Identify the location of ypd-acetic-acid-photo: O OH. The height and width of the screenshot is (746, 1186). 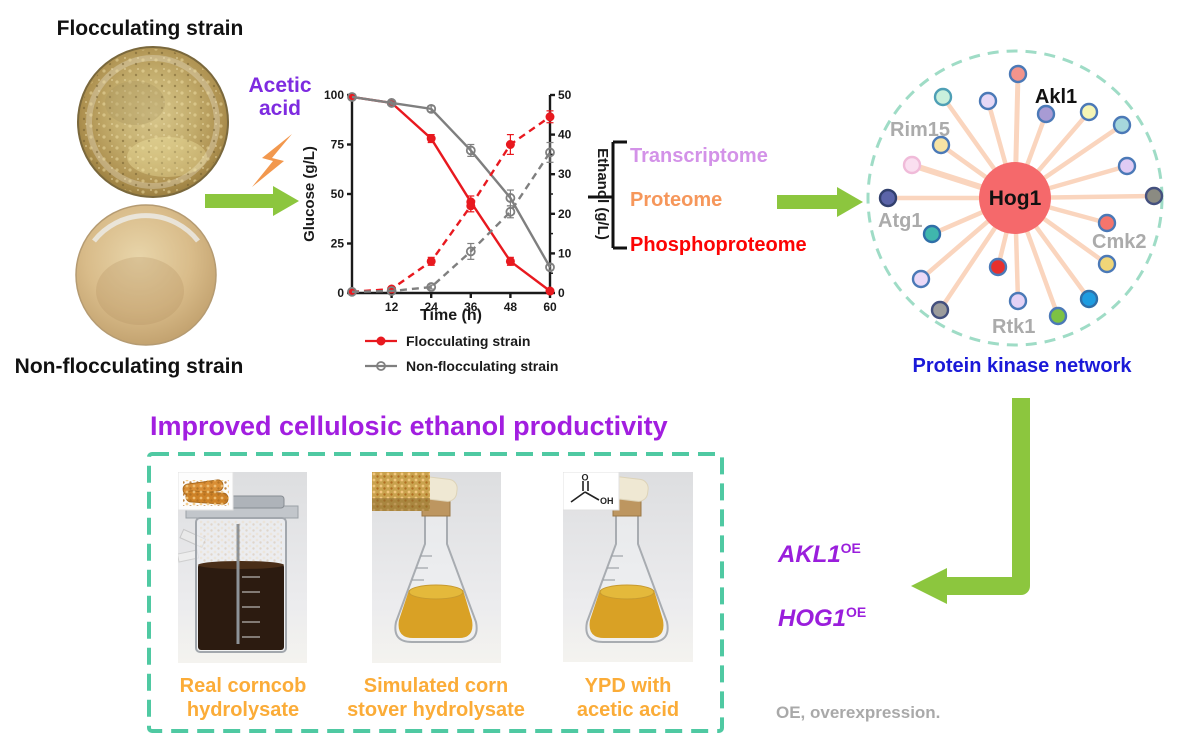
(628, 567).